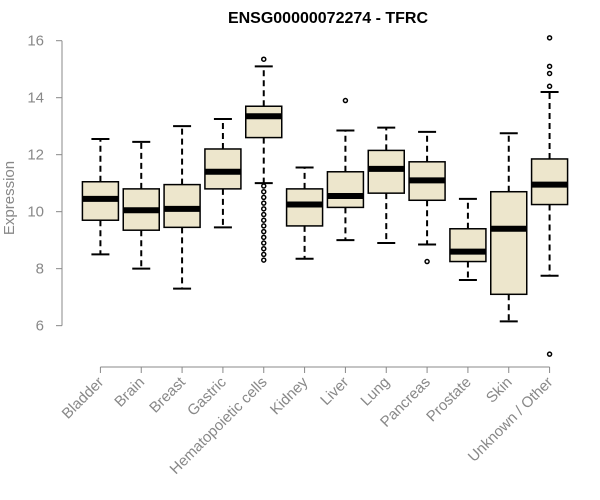 Image resolution: width=600 pixels, height=500 pixels. I want to click on y-tick-label: 6, so click(40, 326).